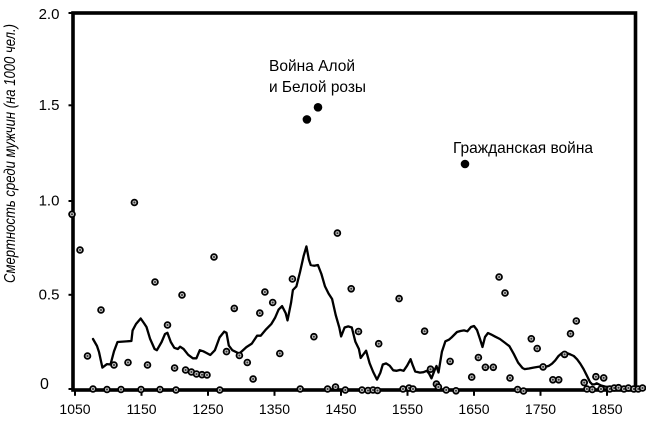  Describe the element at coordinates (473, 409) in the screenshot. I see `svg-text: 1650` at that location.